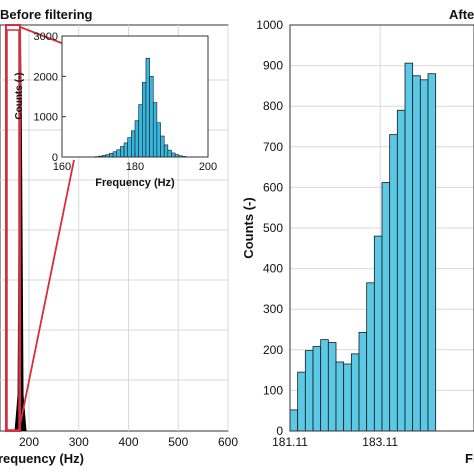 The height and width of the screenshot is (474, 474). What do you see at coordinates (273, 228) in the screenshot?
I see `right-y-tick-label: 500` at bounding box center [273, 228].